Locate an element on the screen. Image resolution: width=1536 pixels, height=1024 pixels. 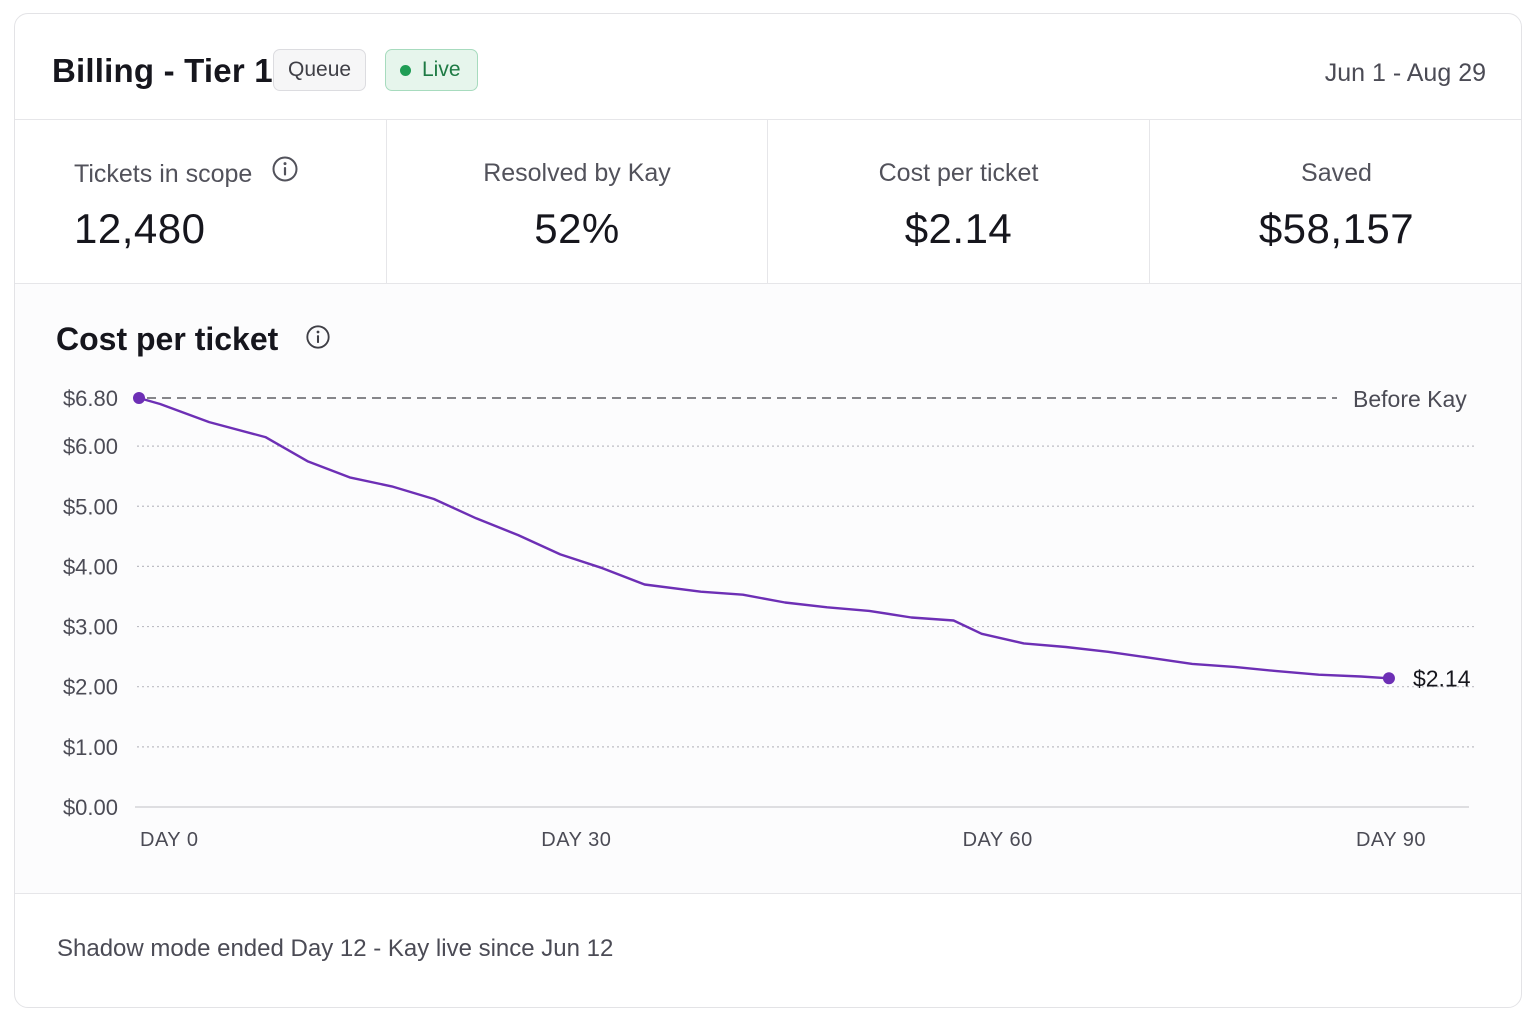
stat-saved: Saved $58,157 is located at coordinates (1335, 202).